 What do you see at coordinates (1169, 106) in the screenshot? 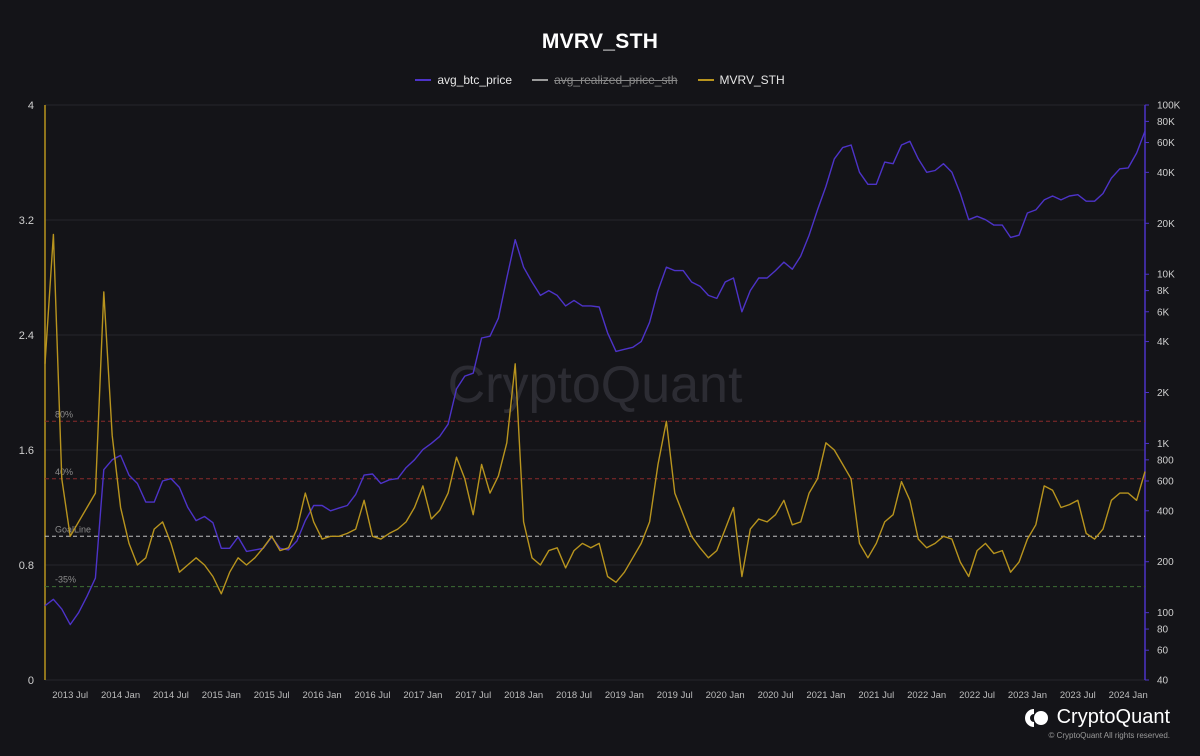
I see `y-right-tick-label: 100K` at bounding box center [1169, 106].